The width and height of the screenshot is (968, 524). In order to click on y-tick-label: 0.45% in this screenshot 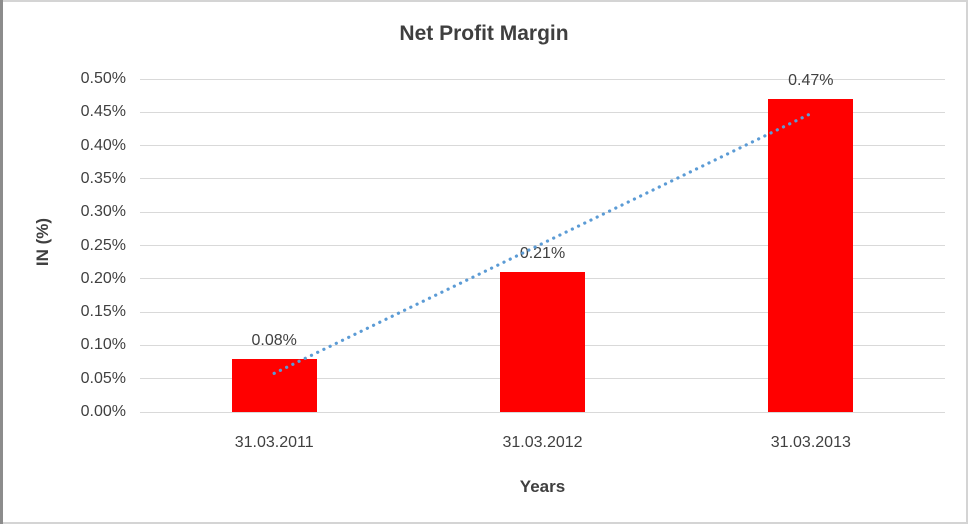, I will do `click(103, 112)`.